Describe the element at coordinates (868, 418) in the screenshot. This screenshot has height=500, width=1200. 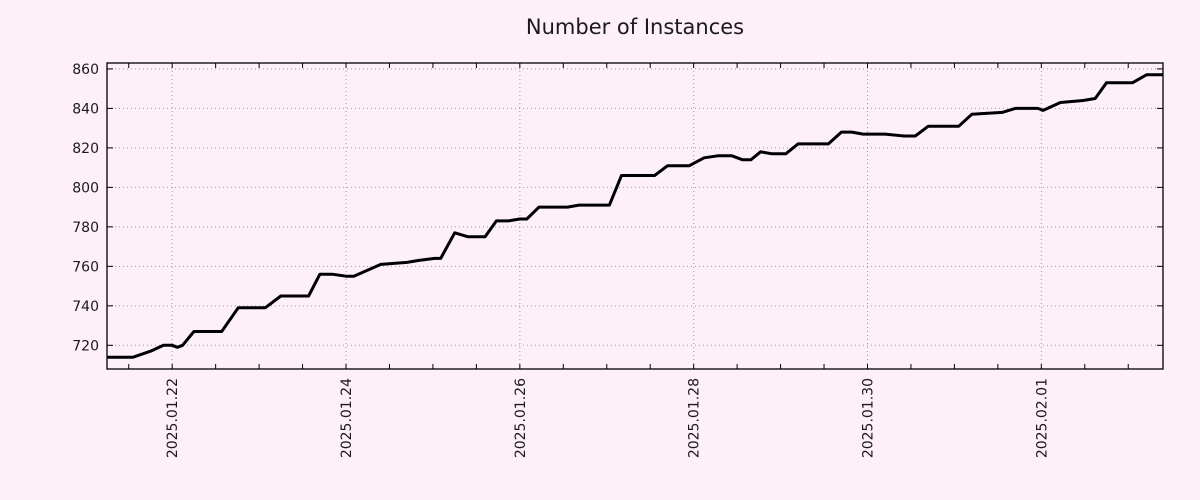
I see `x-tick-label: 2025.01.30` at that location.